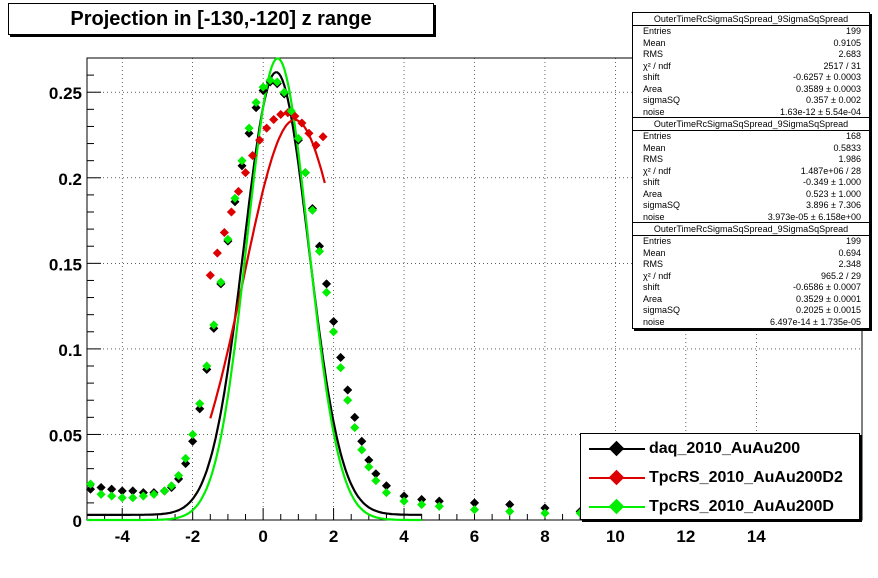  What do you see at coordinates (751, 311) in the screenshot?
I see `stats-row-sigmasq: sigmaSQ 0.2025 ± 0.0015` at bounding box center [751, 311].